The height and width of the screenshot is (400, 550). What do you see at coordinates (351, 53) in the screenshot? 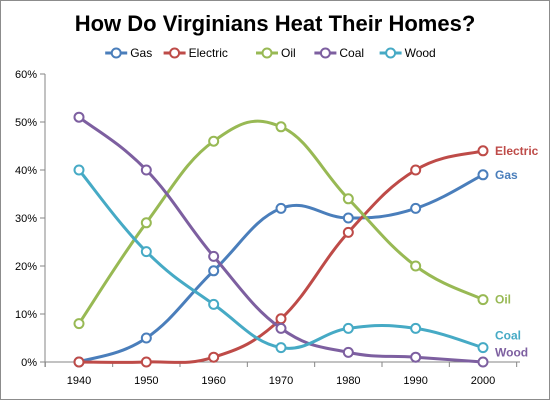
I see `legend-label: Coal` at bounding box center [351, 53].